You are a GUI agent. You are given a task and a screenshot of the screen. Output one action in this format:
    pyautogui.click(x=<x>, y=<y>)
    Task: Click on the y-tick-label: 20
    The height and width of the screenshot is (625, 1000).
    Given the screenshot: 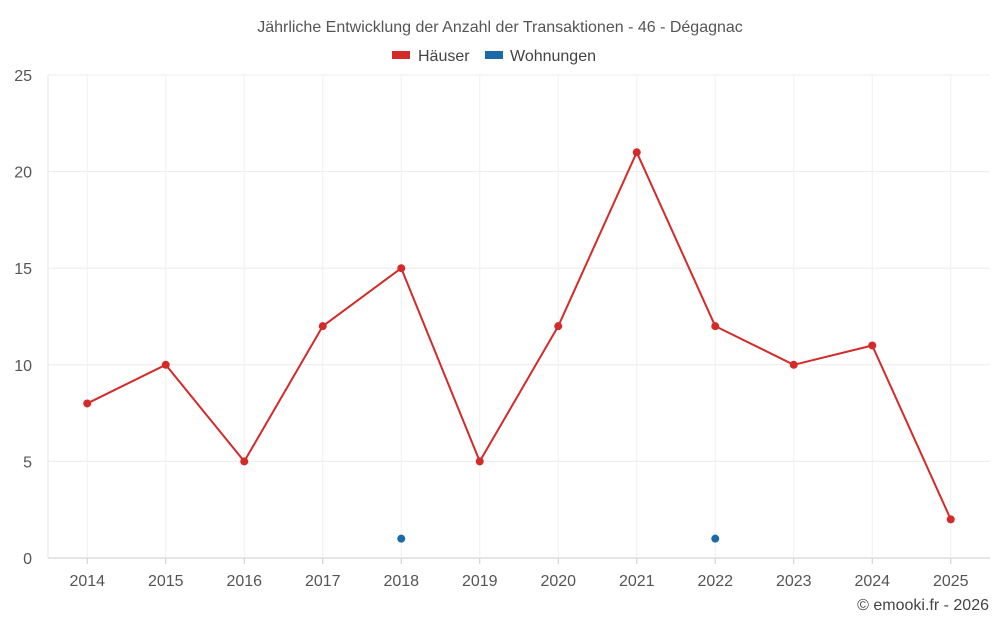 What is the action you would take?
    pyautogui.click(x=23, y=173)
    